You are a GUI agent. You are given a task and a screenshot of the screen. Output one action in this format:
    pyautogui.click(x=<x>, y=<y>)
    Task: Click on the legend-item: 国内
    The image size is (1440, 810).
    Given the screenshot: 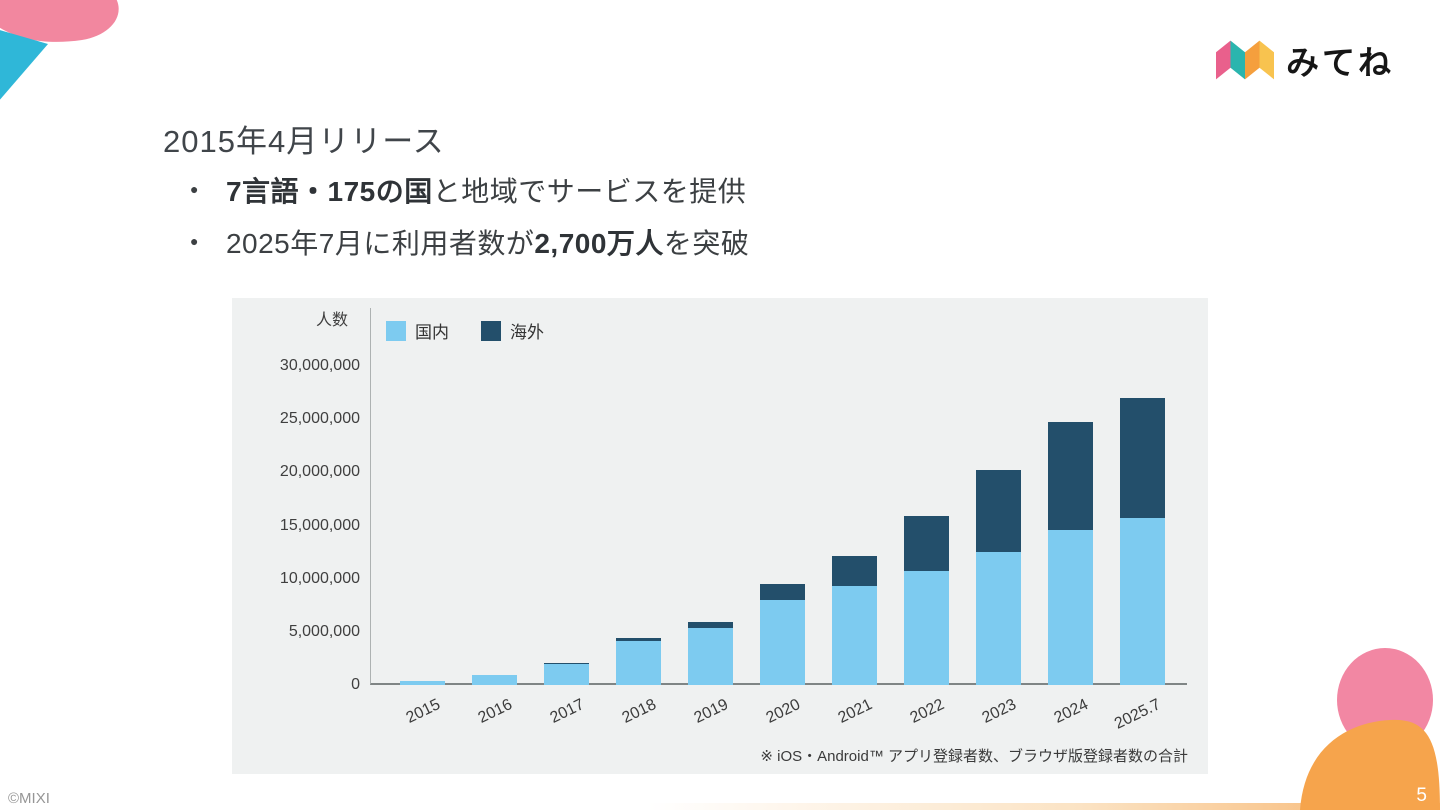 What is the action you would take?
    pyautogui.click(x=417, y=330)
    